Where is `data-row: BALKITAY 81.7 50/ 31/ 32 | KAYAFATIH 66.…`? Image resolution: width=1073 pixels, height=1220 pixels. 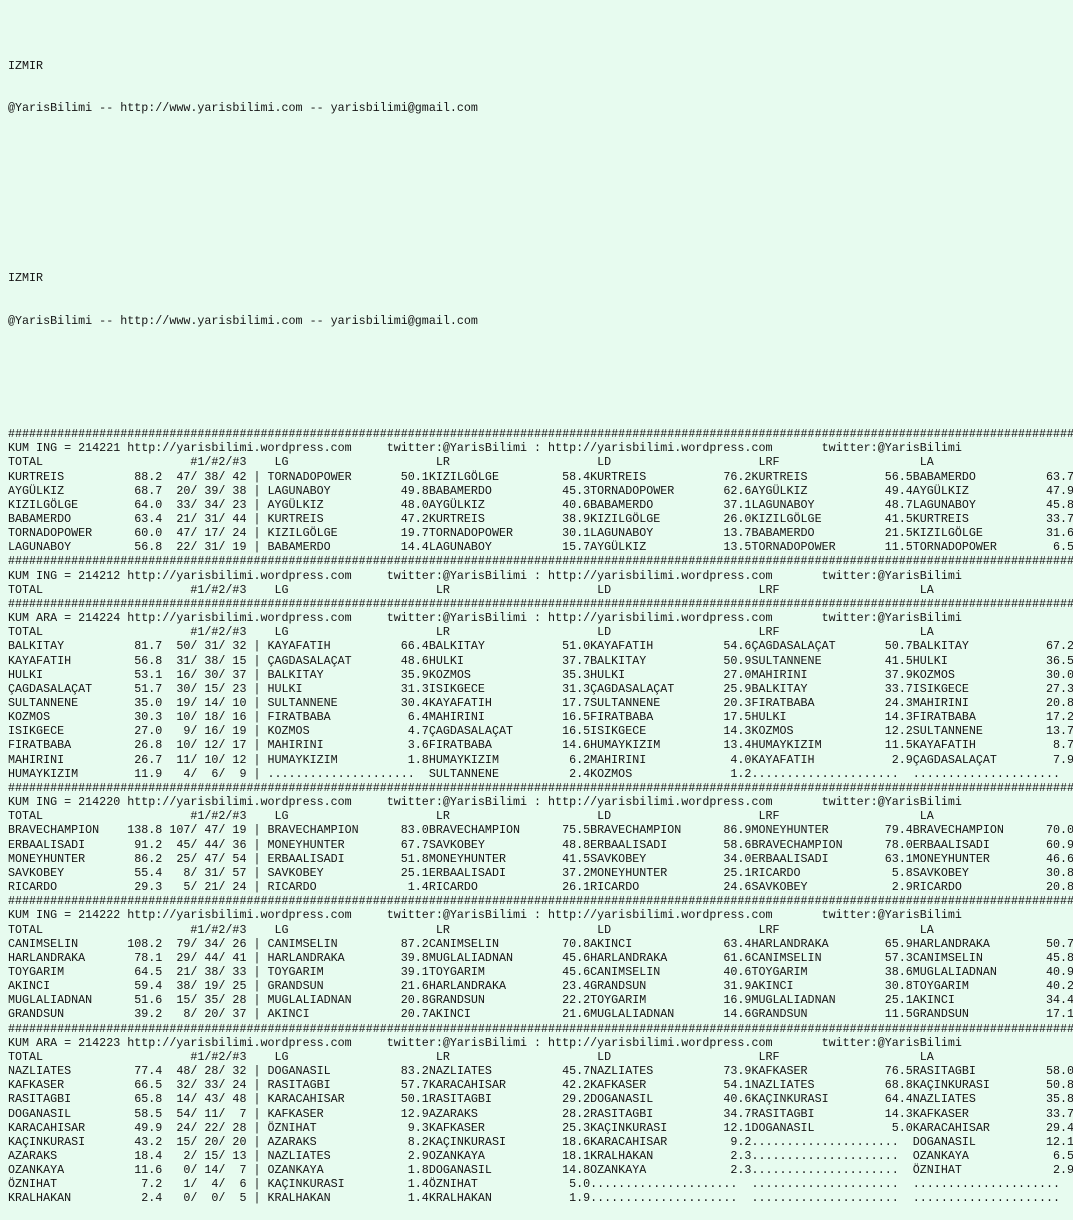 data-row: BALKITAY 81.7 50/ 31/ 32 | KAYAFATIH 66.… is located at coordinates (540, 646).